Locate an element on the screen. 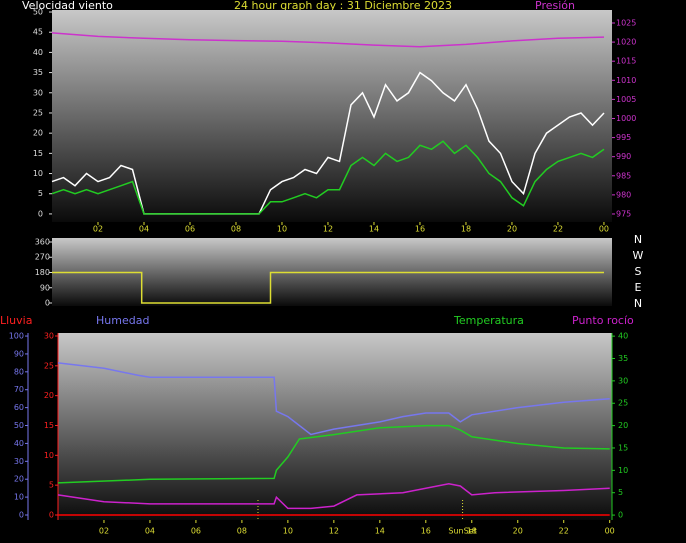 This screenshot has height=543, width=686. y-tick-label: 70 is located at coordinates (19, 389).